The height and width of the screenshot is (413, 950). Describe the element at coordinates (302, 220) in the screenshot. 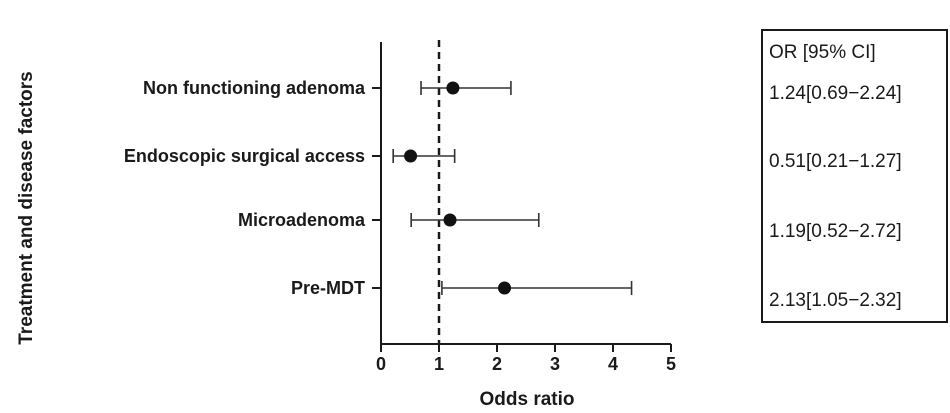

I see `y-tick-label: Microadenoma` at that location.